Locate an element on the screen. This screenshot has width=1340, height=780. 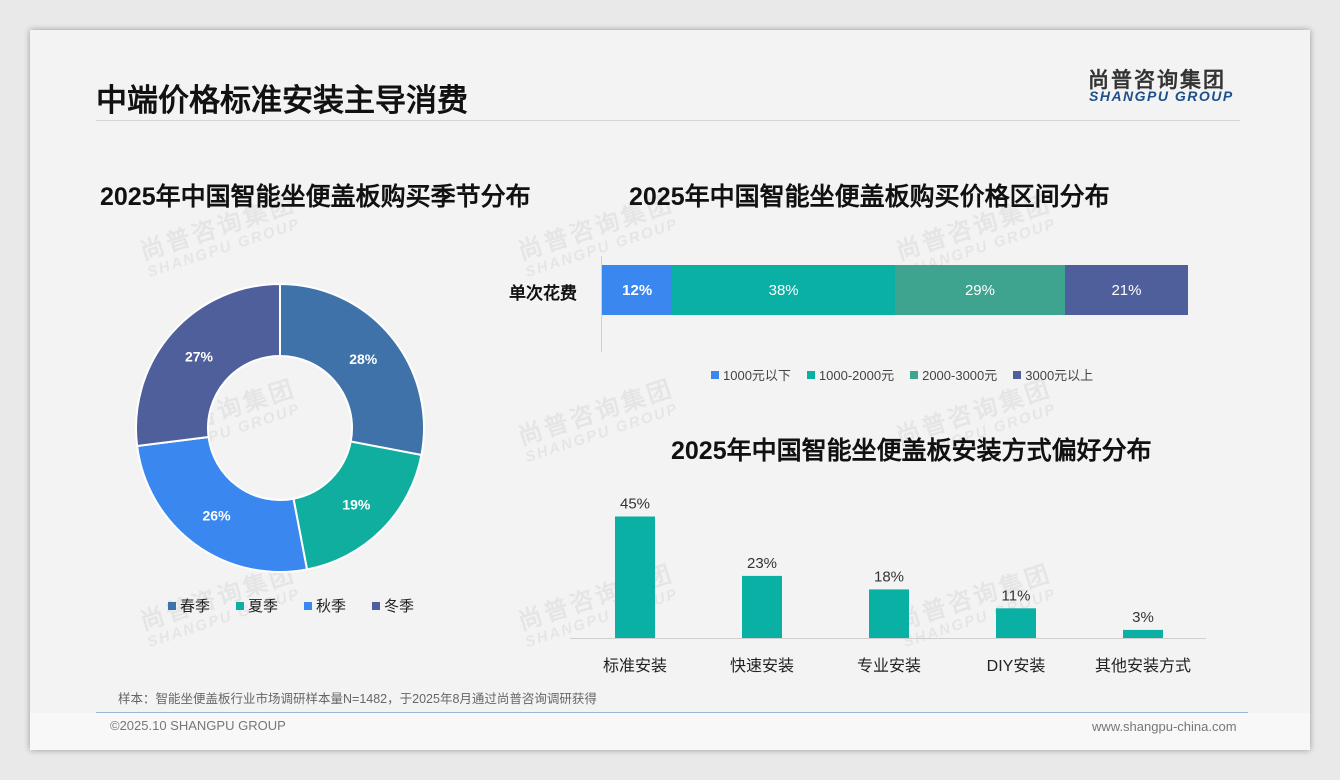
legend-label: 冬季 is located at coordinates (399, 606).